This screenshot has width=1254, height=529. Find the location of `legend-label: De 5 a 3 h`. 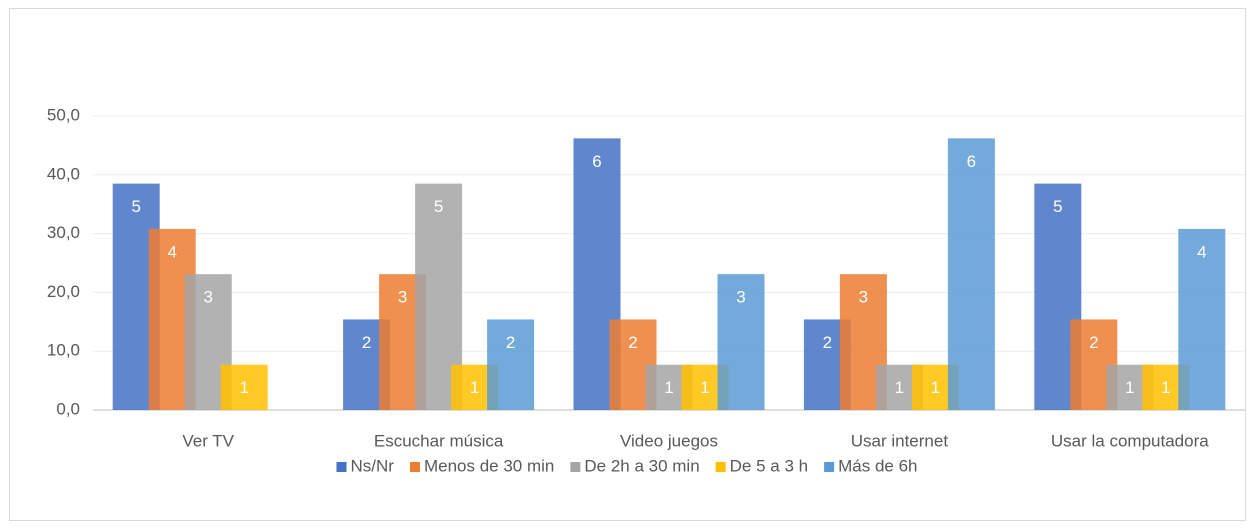

legend-label: De 5 a 3 h is located at coordinates (769, 465).